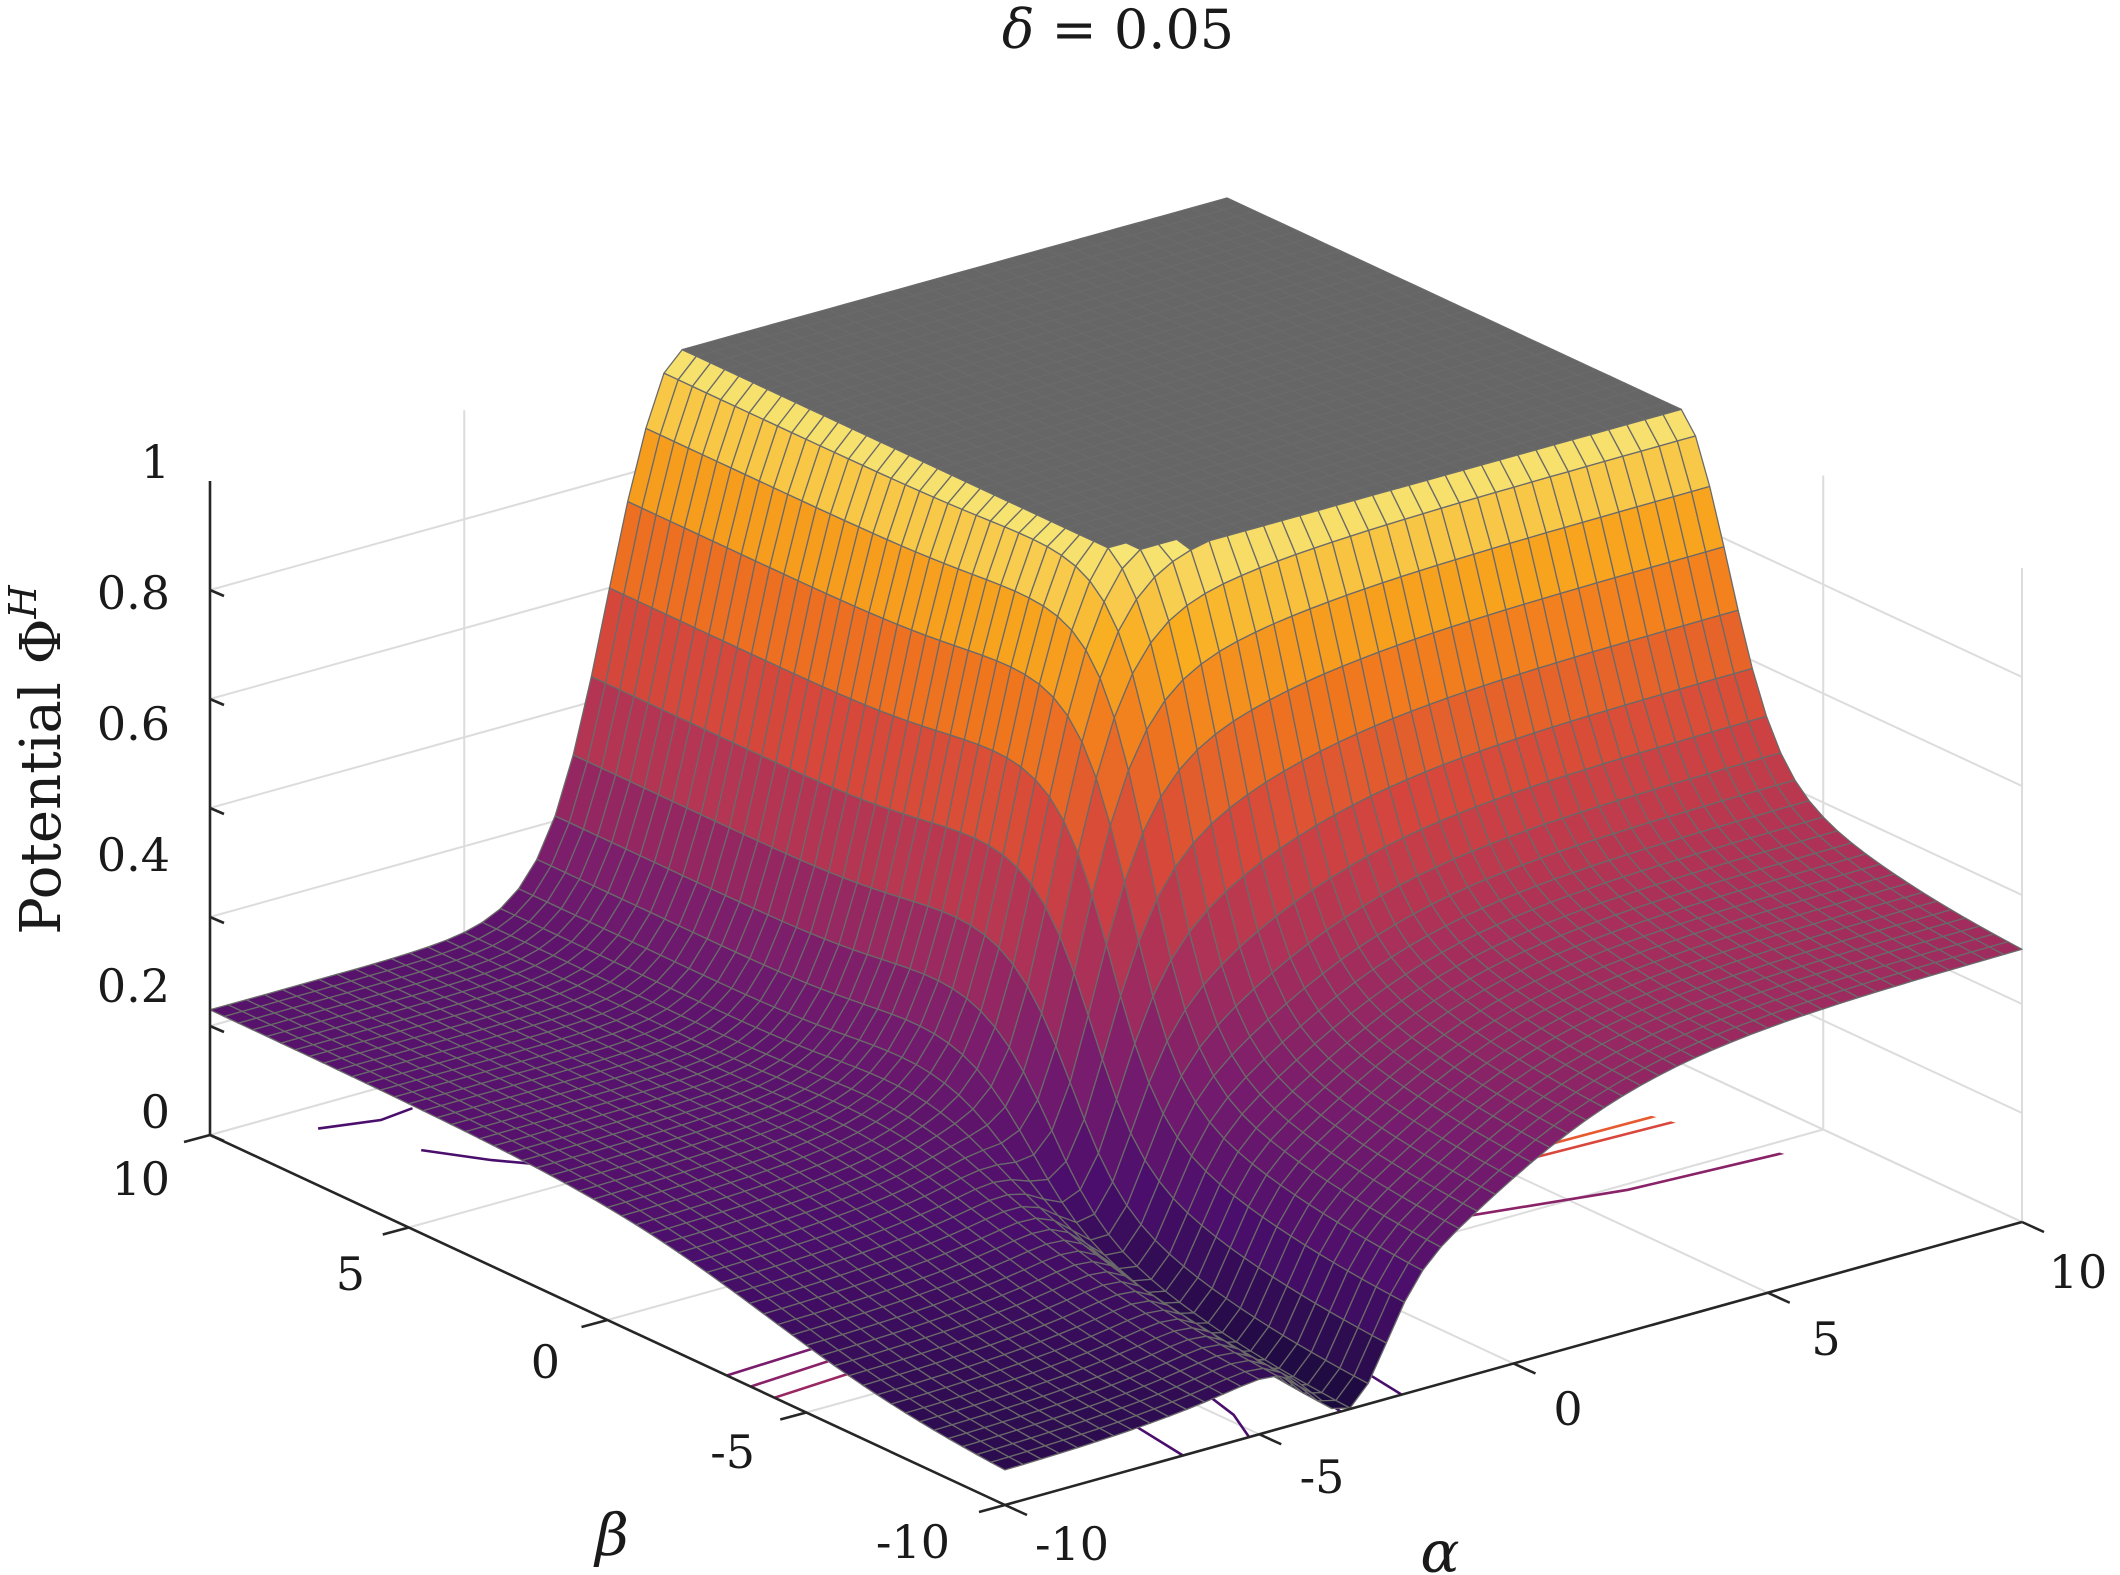 This screenshot has height=1575, width=2120. I want to click on beta-tick-label: -10, so click(913, 1542).